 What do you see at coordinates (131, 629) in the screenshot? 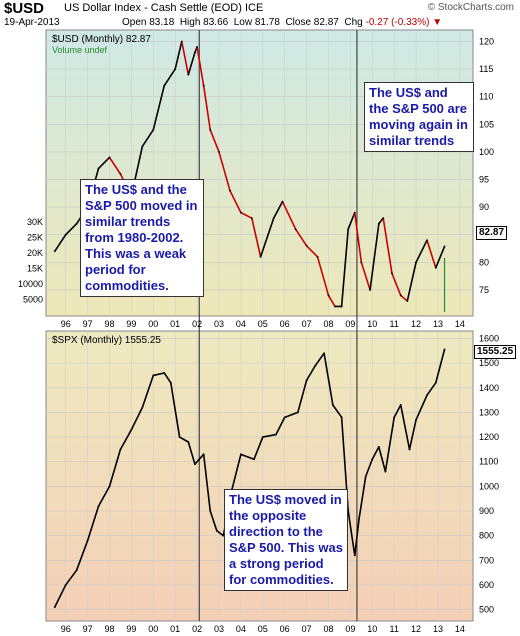
I see `x-tick-label: 99` at bounding box center [131, 629].